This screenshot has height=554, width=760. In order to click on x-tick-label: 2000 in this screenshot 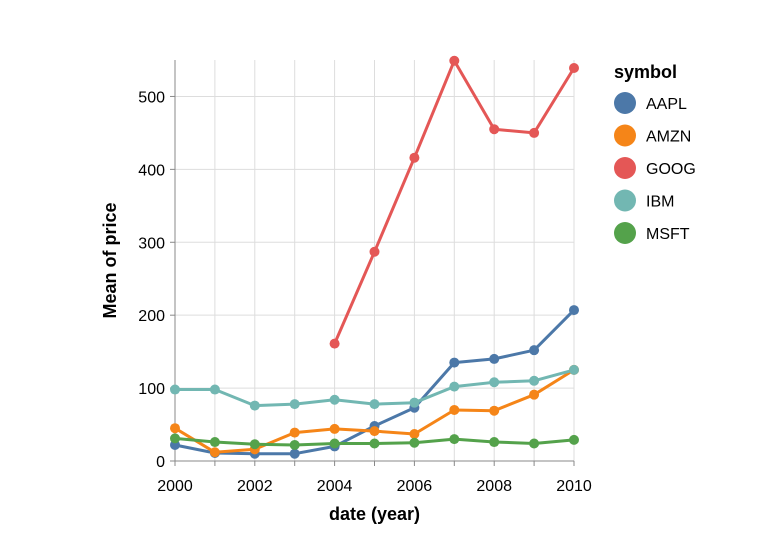, I will do `click(175, 486)`.